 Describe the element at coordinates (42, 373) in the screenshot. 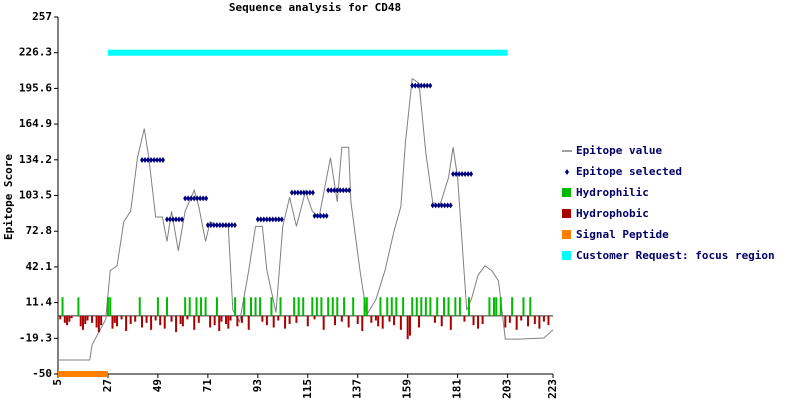

I see `y-tick-label: -50` at that location.